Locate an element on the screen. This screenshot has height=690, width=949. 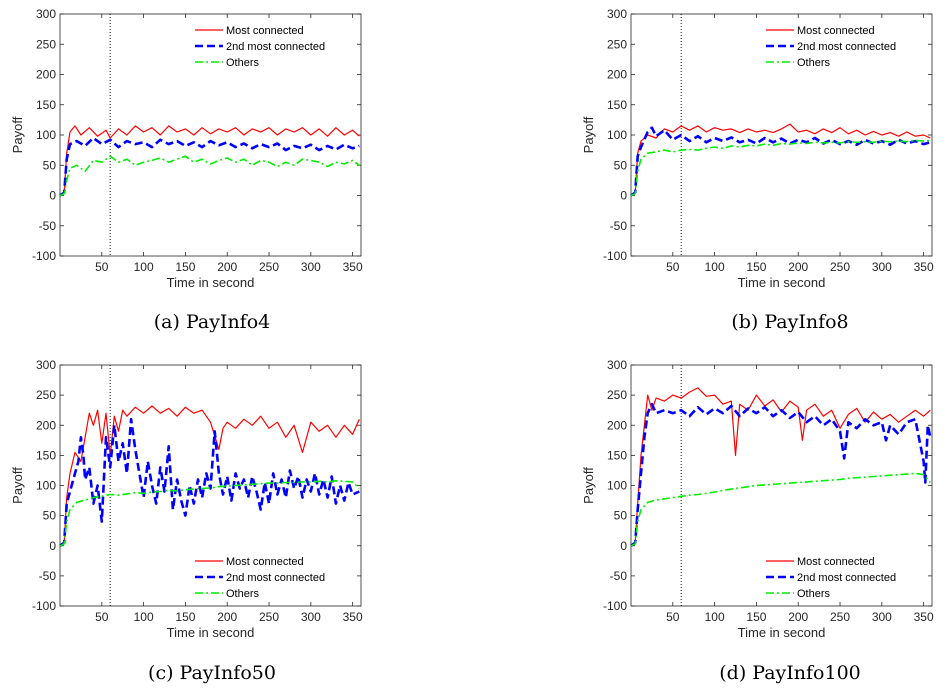
plot-area is located at coordinates (781, 485).